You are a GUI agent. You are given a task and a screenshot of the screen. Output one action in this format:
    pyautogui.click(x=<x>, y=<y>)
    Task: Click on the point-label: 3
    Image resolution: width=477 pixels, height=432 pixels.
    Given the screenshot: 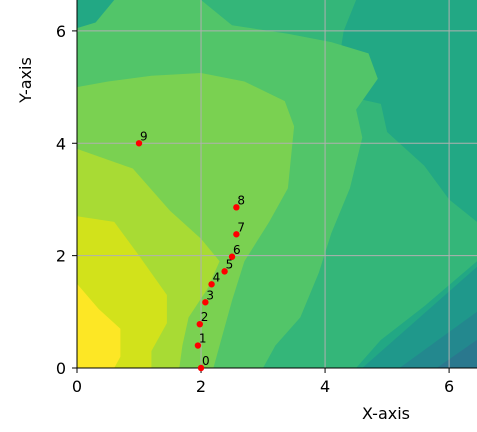 What is the action you would take?
    pyautogui.click(x=210, y=295)
    